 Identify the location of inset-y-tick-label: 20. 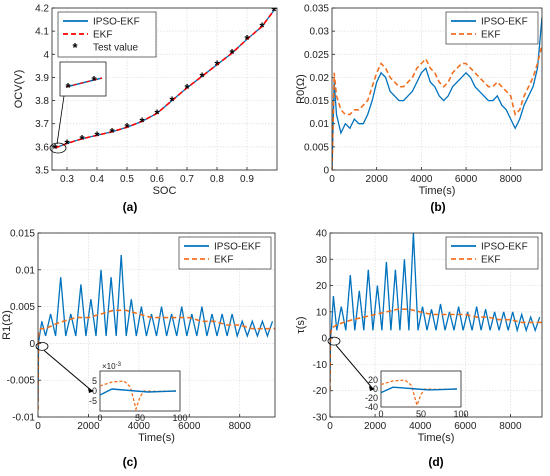
(373, 380).